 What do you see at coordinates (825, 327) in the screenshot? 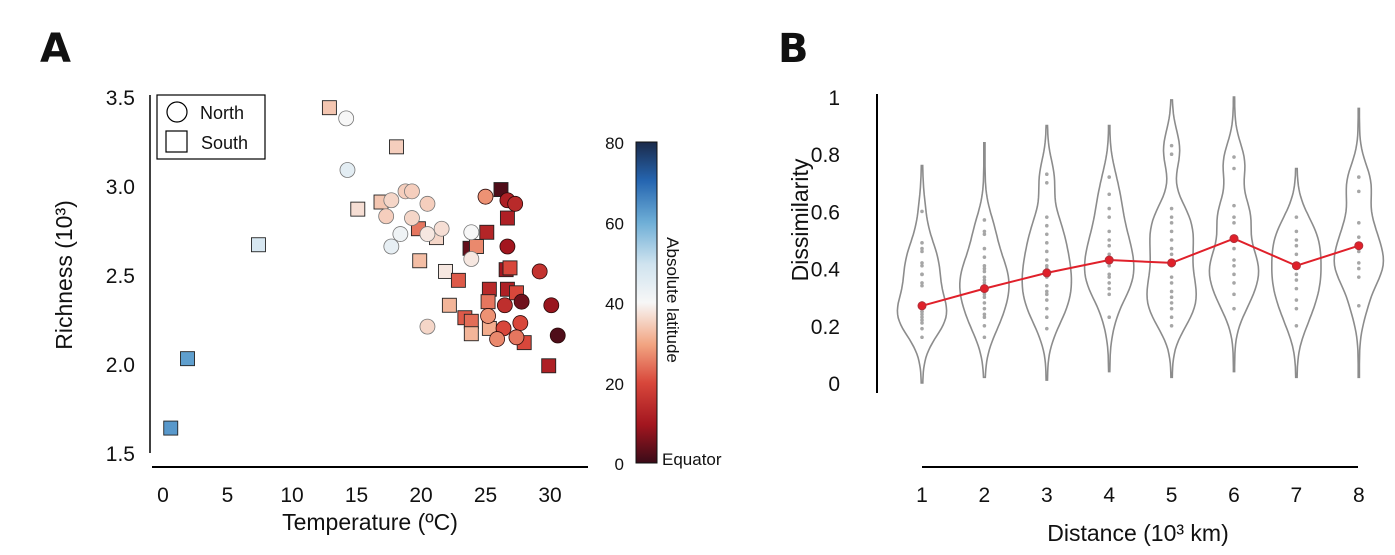
I see `y-tick-label: 0.2` at bounding box center [825, 327].